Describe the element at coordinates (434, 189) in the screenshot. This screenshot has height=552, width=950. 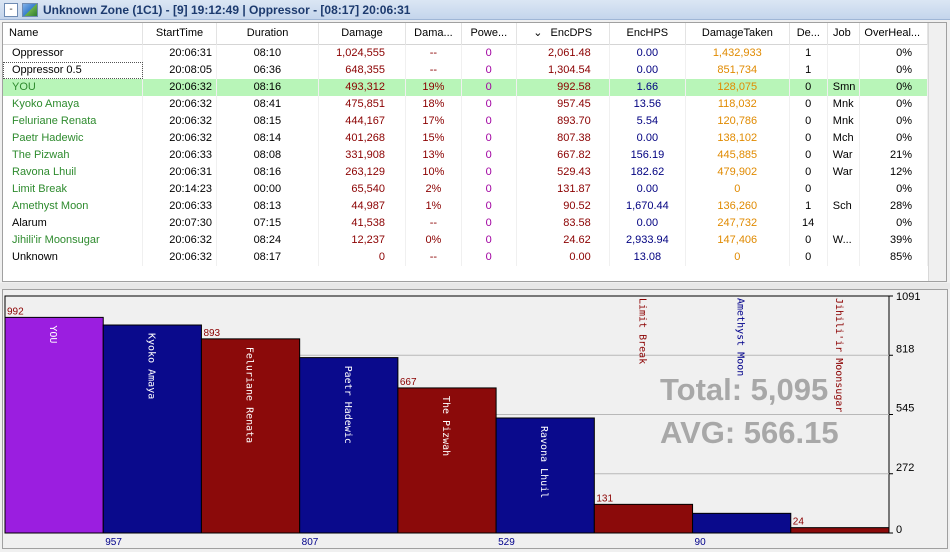
I see `damage-pct-cell: 2%` at that location.